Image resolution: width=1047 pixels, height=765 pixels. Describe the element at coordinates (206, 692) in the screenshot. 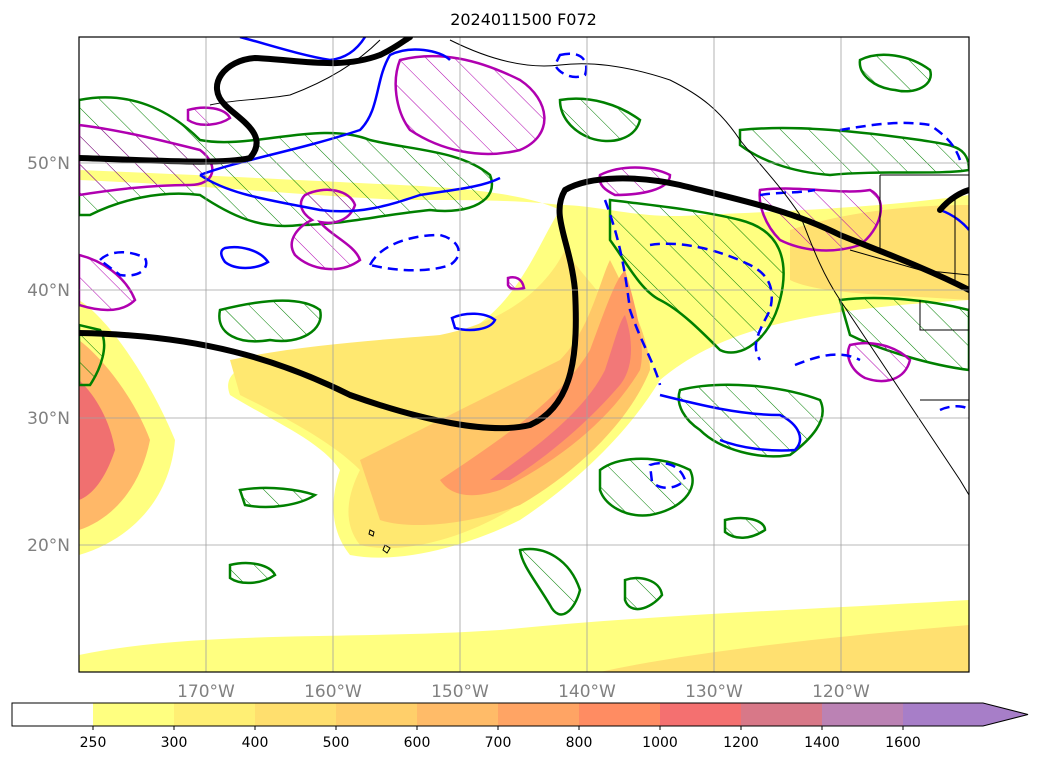

I see `lon-label-170w: 170°W` at that location.